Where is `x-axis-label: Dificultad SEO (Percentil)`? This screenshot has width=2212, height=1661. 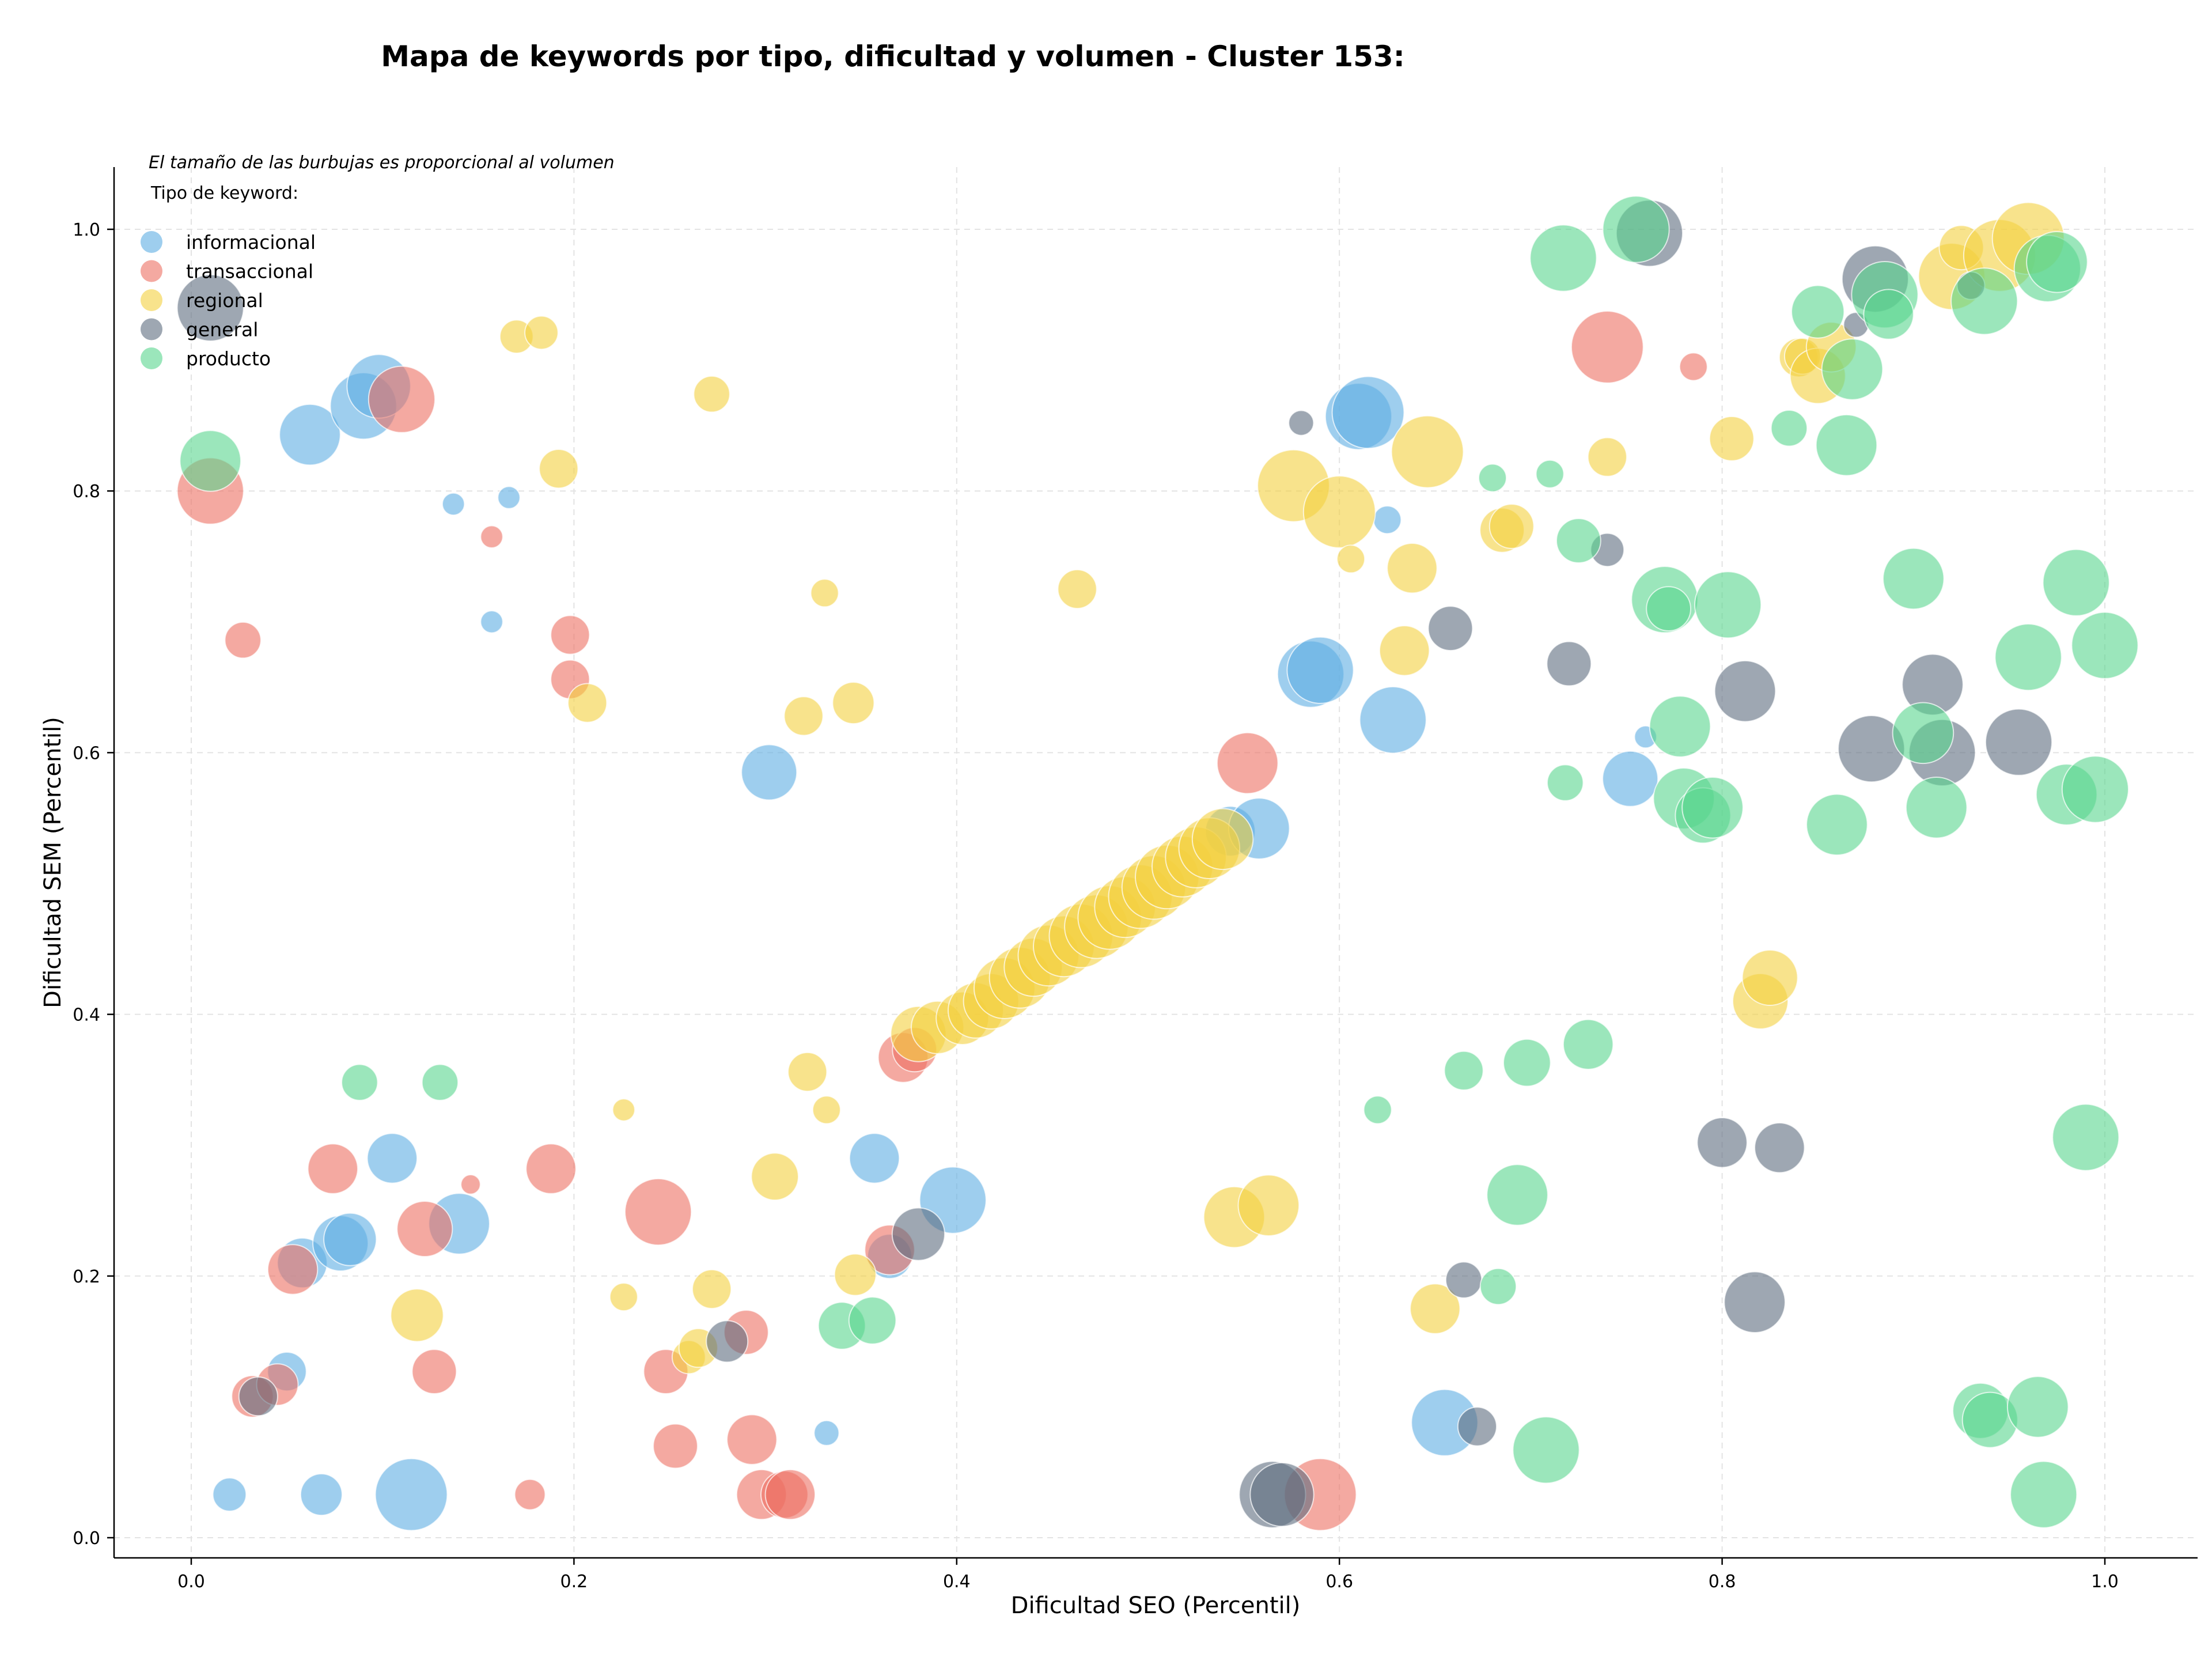 x-axis-label: Dificultad SEO (Percentil) is located at coordinates (1156, 1605).